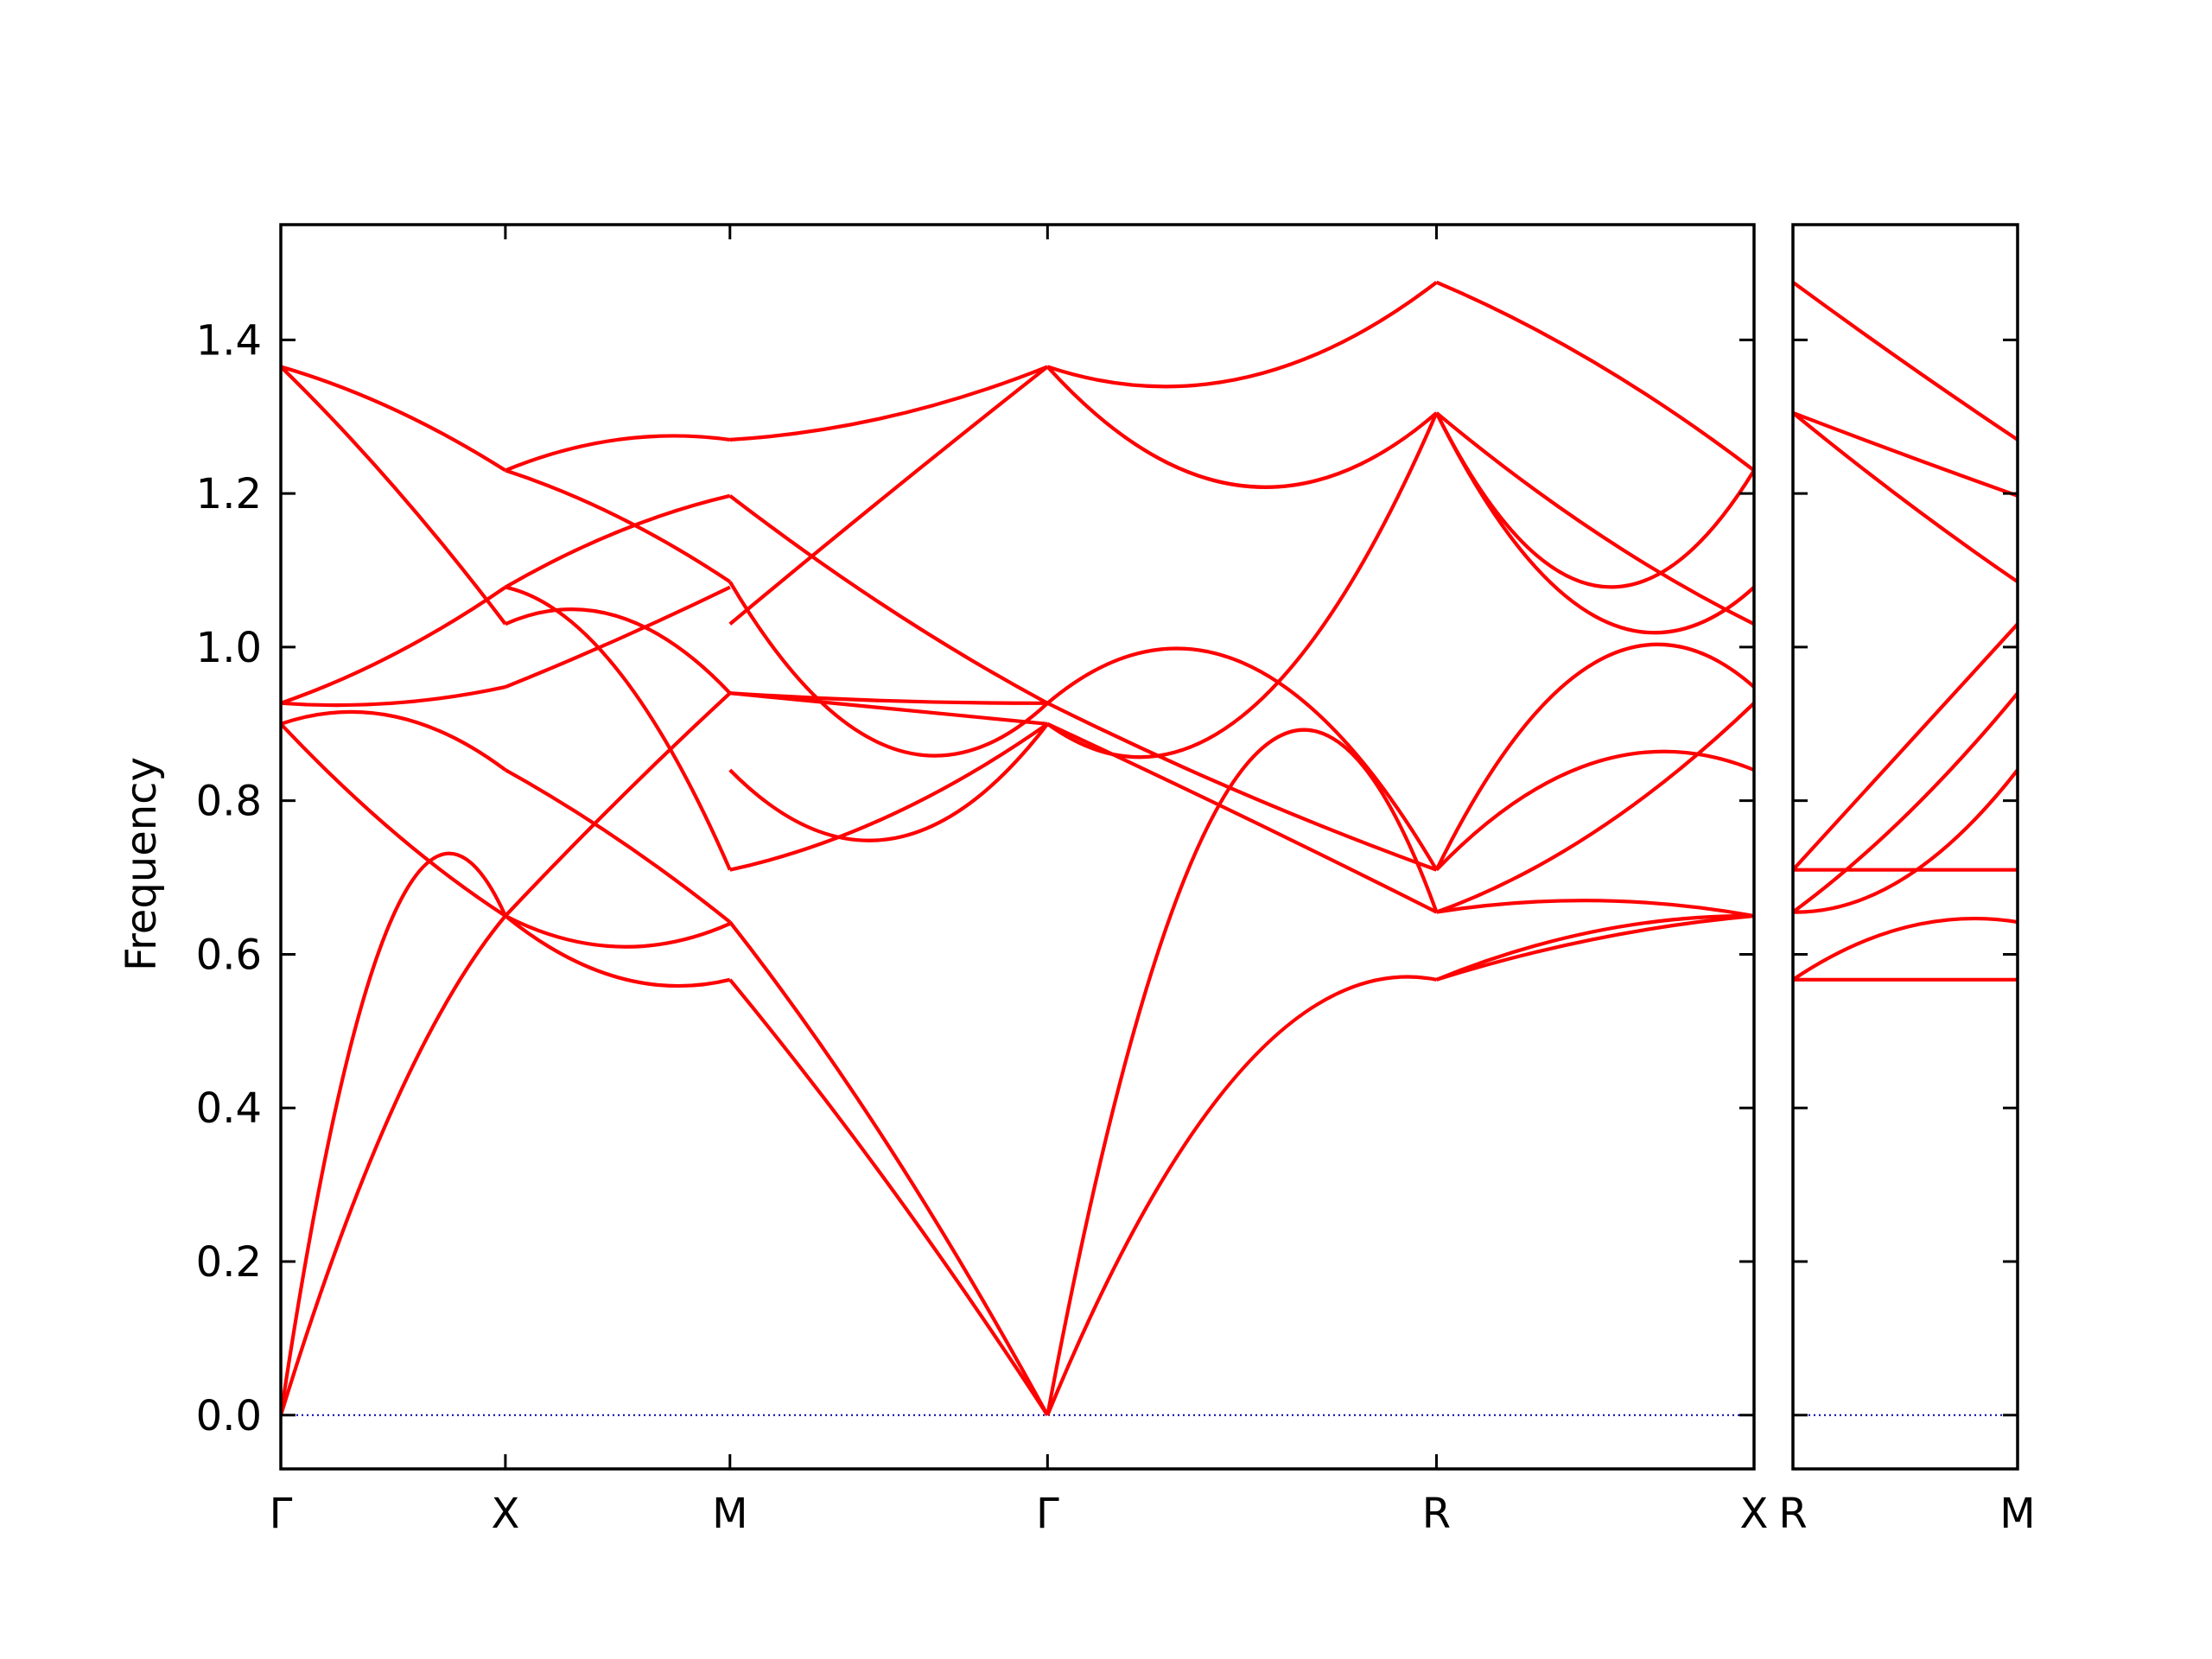  I want to click on band-line-Γ-R-5, so click(1242, 758).